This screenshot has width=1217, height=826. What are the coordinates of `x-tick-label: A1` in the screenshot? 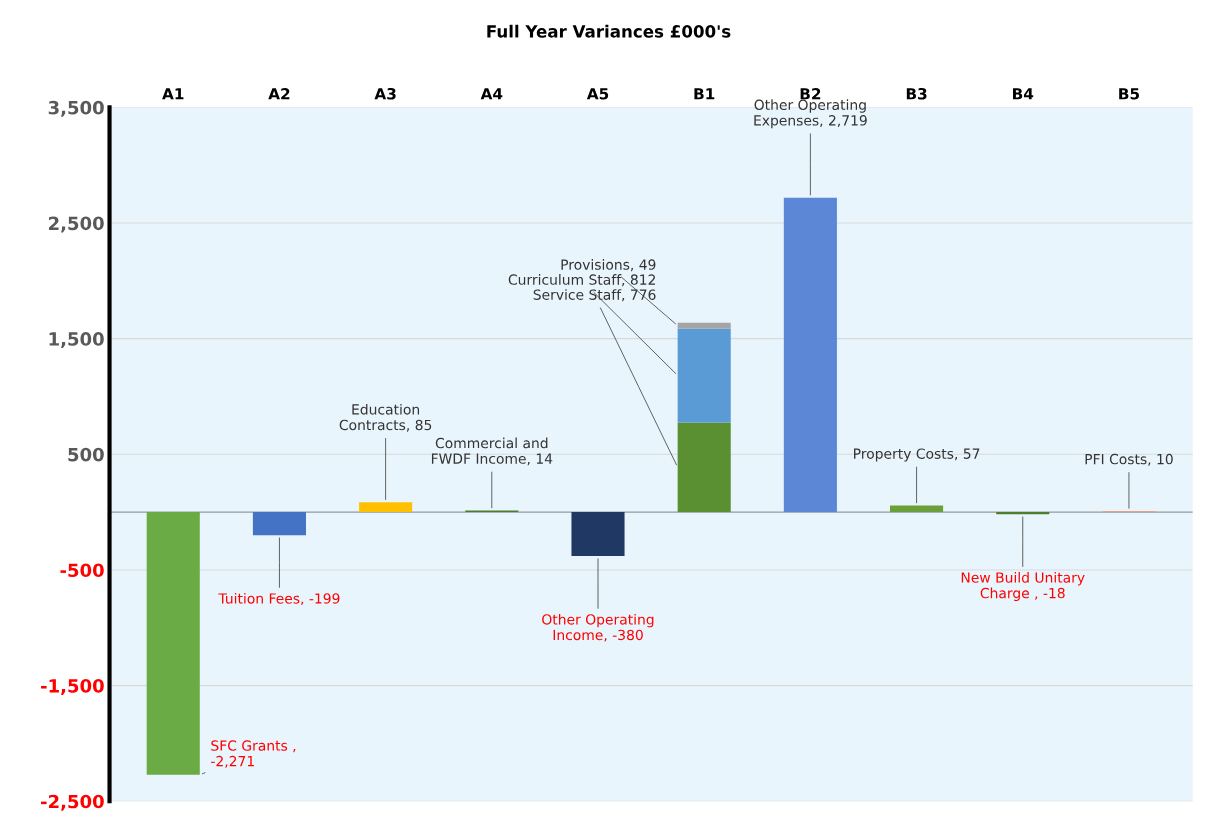 It's located at (173, 94).